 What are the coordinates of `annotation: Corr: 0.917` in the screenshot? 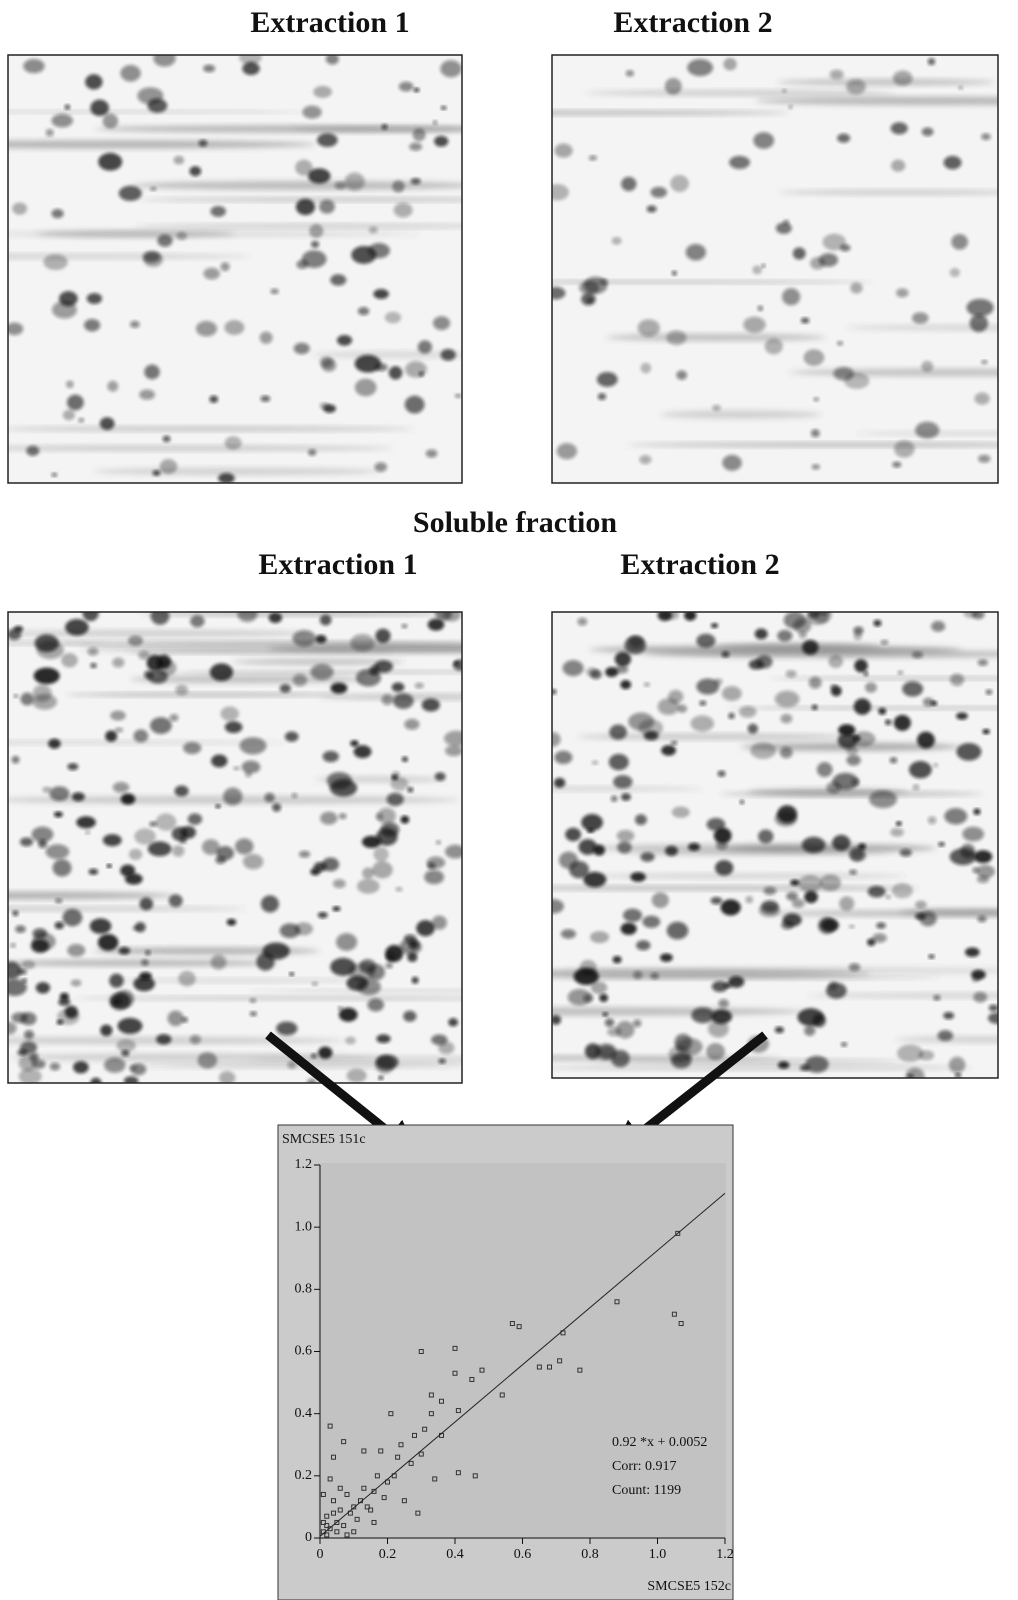 It's located at (644, 1466).